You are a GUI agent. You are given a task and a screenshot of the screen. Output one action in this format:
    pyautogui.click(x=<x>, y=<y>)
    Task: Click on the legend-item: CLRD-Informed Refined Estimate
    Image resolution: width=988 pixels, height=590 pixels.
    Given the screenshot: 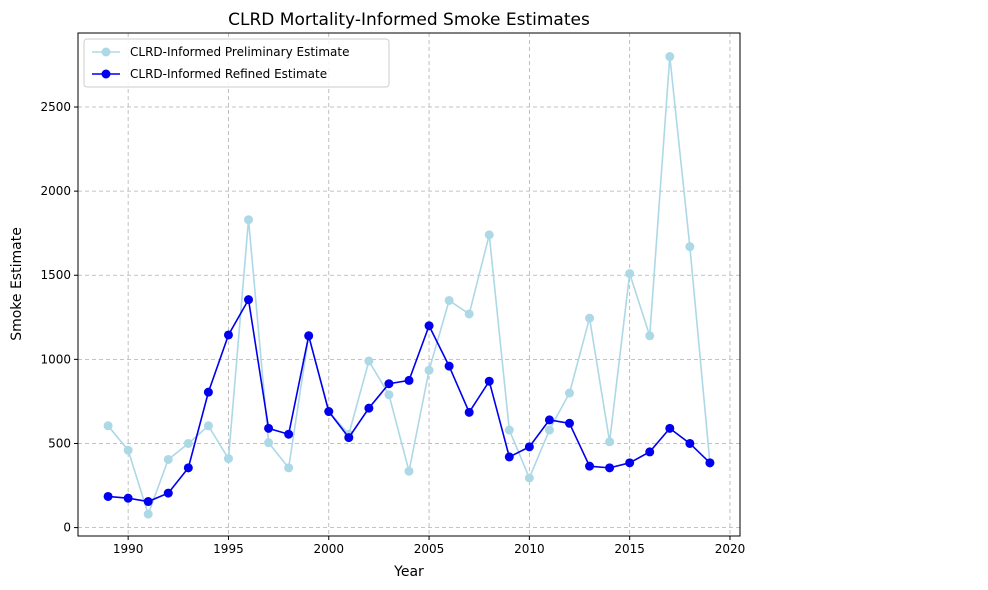 What is the action you would take?
    pyautogui.click(x=209, y=74)
    